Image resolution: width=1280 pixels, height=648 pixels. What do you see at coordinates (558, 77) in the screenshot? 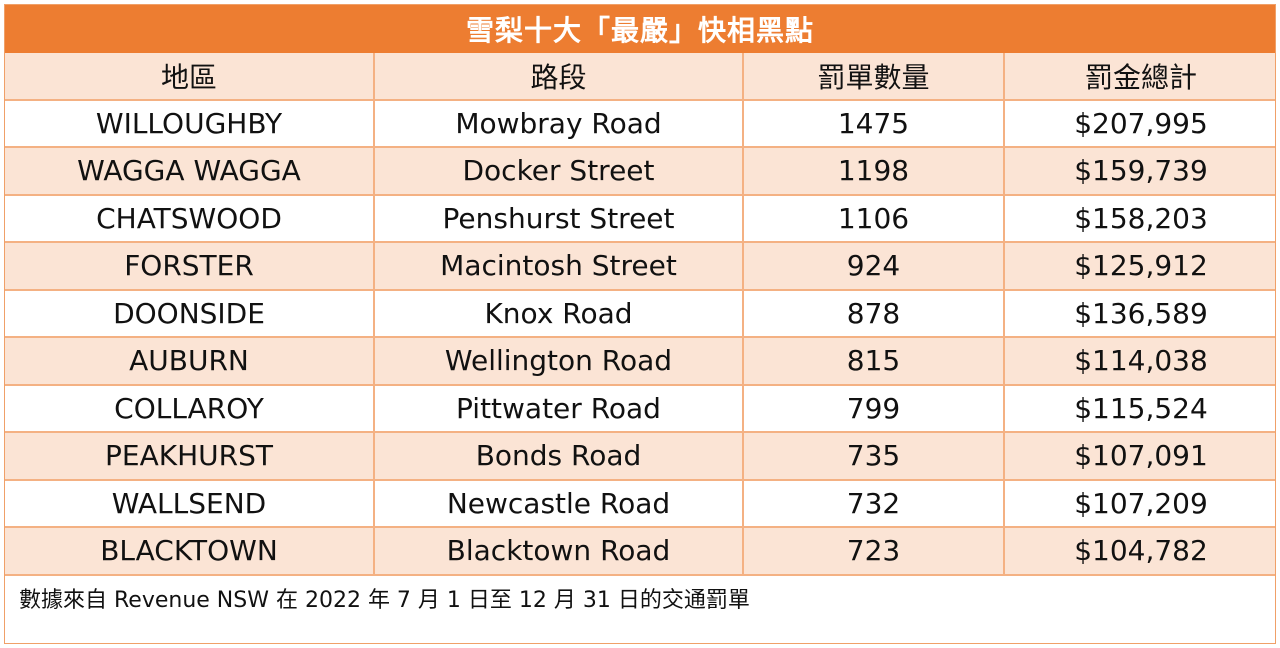
I see `header-road: 路段` at bounding box center [558, 77].